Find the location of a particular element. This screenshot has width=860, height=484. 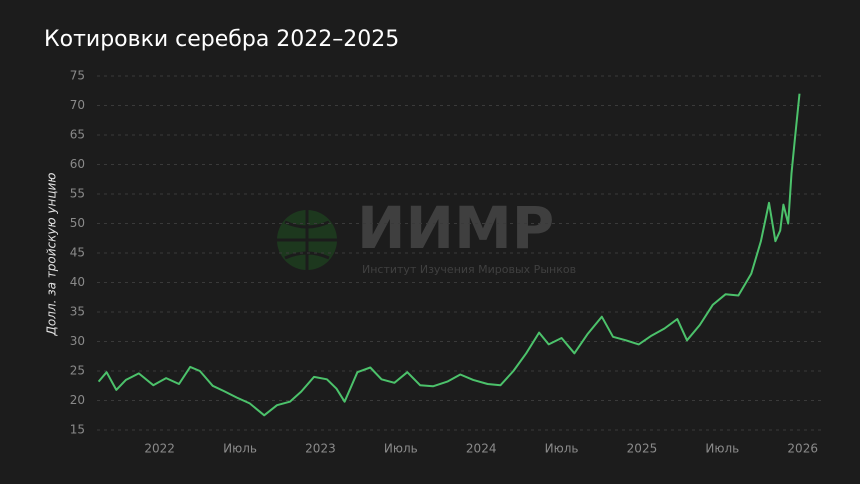

y-axis-label: Долл. за тройскую унцию is located at coordinates (52, 255).